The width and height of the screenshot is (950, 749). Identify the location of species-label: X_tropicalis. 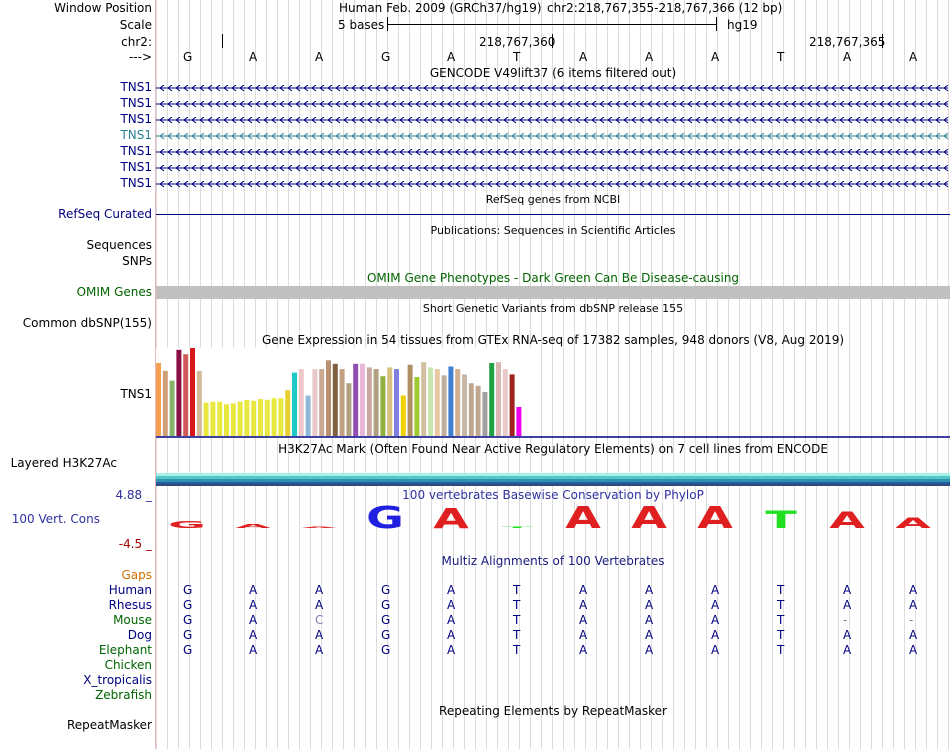
(117, 680).